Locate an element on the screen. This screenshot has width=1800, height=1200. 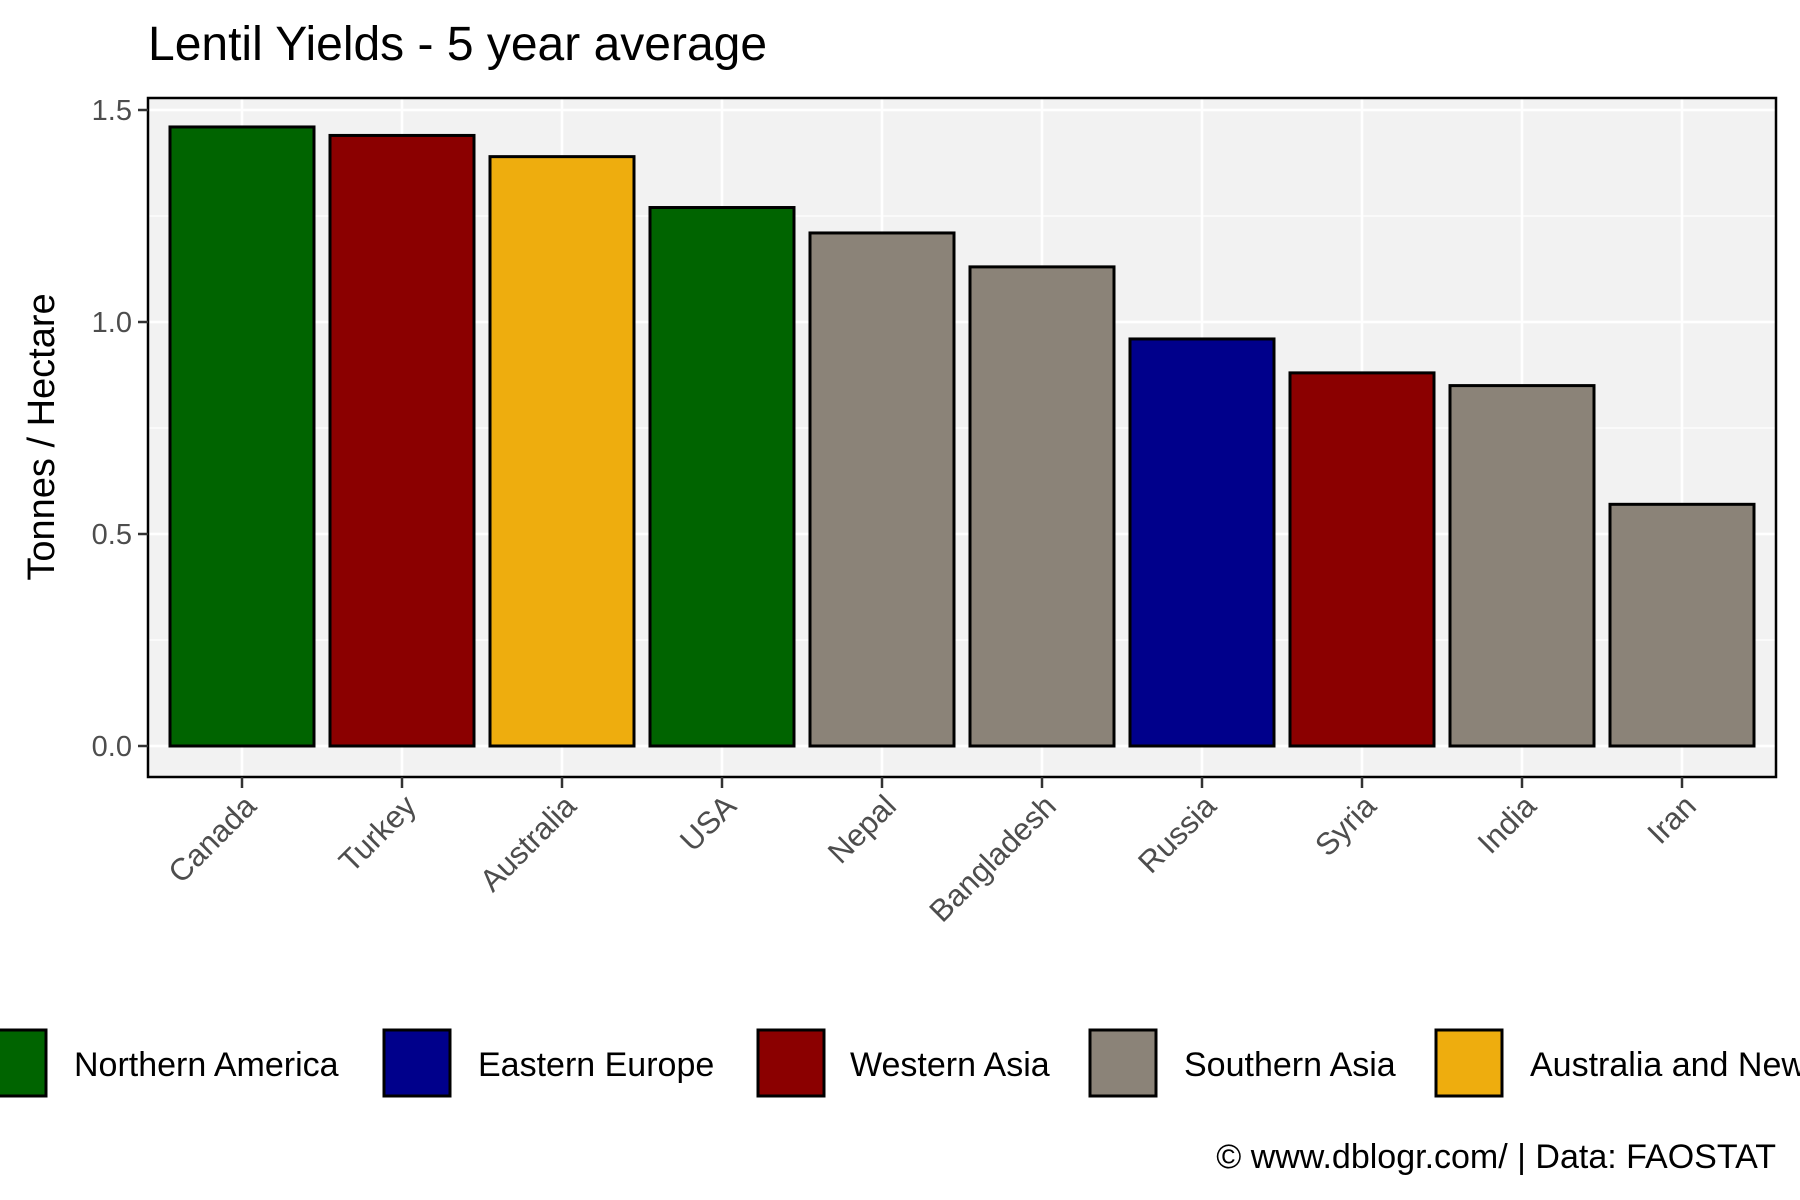
bar-canada is located at coordinates (242, 436).